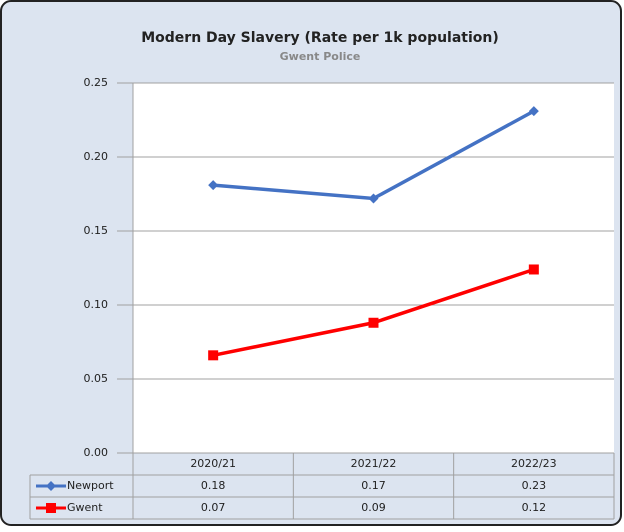  What do you see at coordinates (534, 507) in the screenshot?
I see `table-value: 0.12` at bounding box center [534, 507].